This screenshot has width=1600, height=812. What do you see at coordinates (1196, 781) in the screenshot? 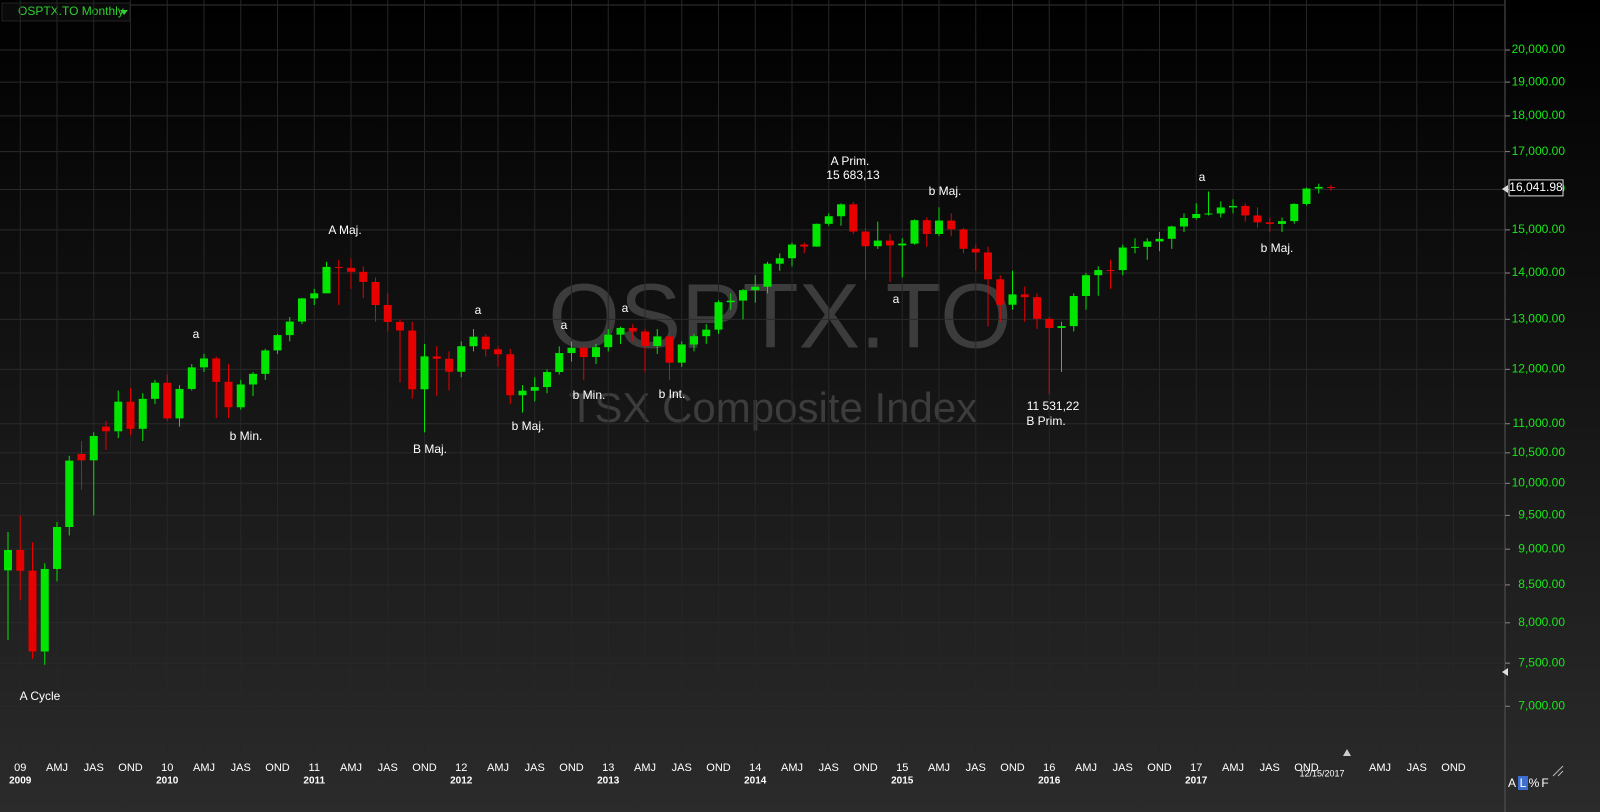
I see `x-year-label: 2017` at bounding box center [1196, 781].